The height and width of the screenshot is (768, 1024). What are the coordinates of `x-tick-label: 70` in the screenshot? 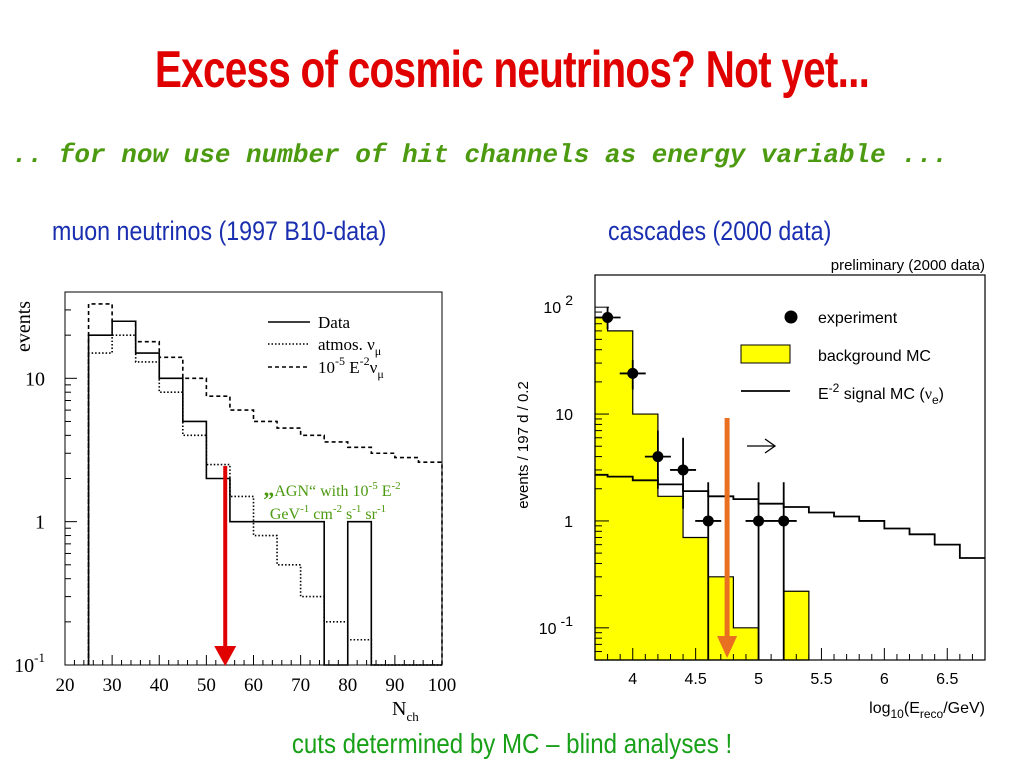 It's located at (300, 685).